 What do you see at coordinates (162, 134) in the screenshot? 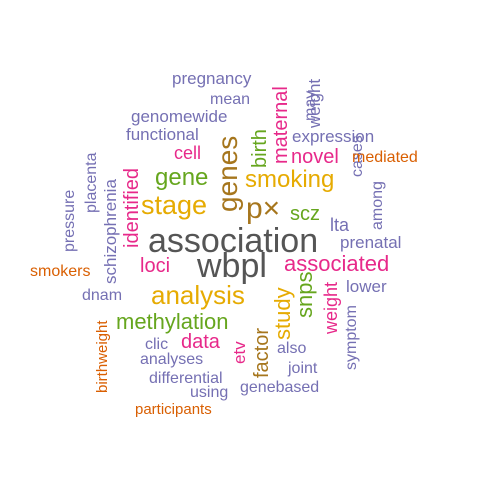
I see `word-functional: functional` at bounding box center [162, 134].